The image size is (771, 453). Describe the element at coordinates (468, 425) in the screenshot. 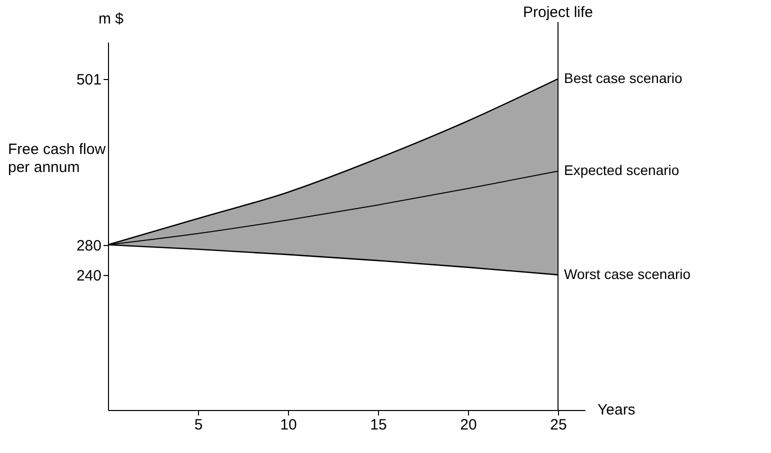

I see `x-tick-label: 20` at that location.